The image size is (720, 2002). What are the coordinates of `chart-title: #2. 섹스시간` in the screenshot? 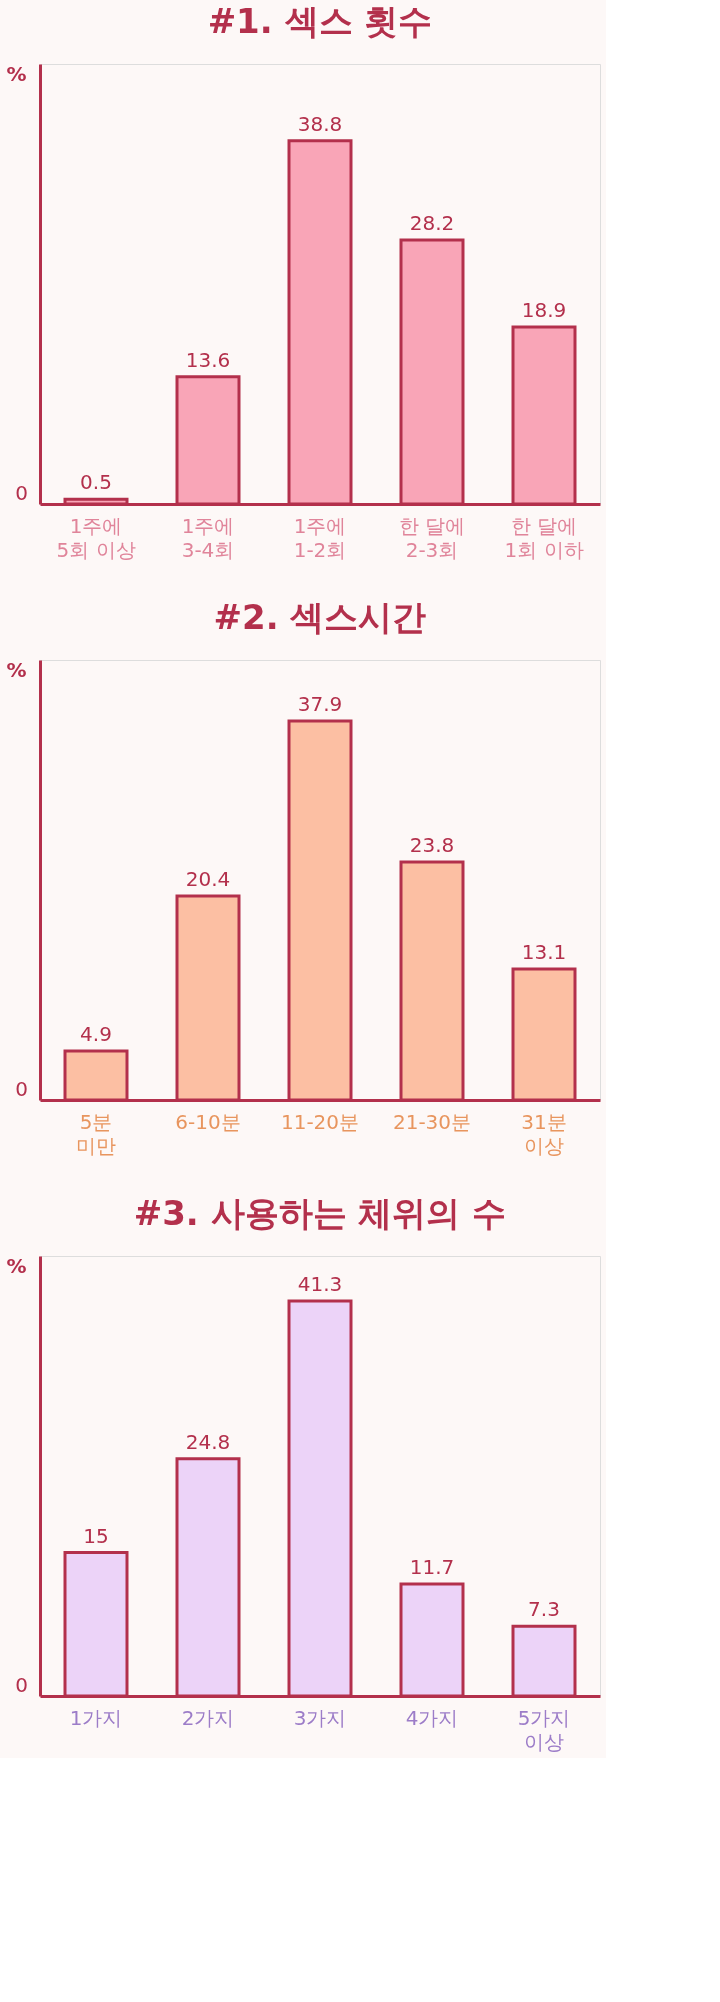 It's located at (320, 617).